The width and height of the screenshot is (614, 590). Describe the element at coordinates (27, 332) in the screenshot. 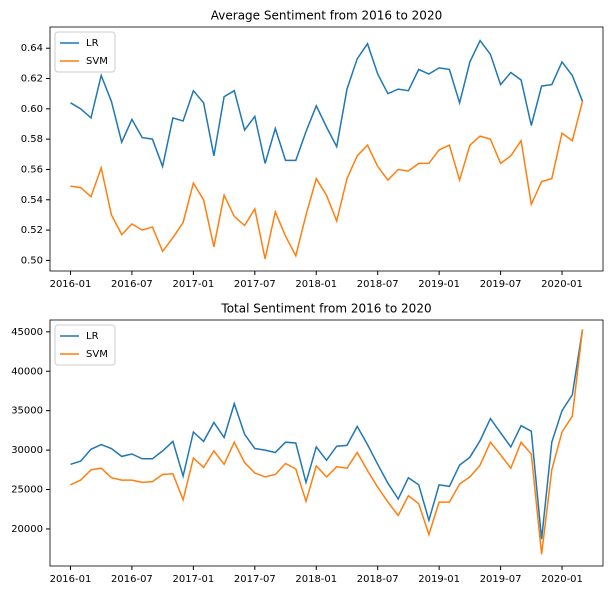

I see `y-tick-label: 45000` at that location.